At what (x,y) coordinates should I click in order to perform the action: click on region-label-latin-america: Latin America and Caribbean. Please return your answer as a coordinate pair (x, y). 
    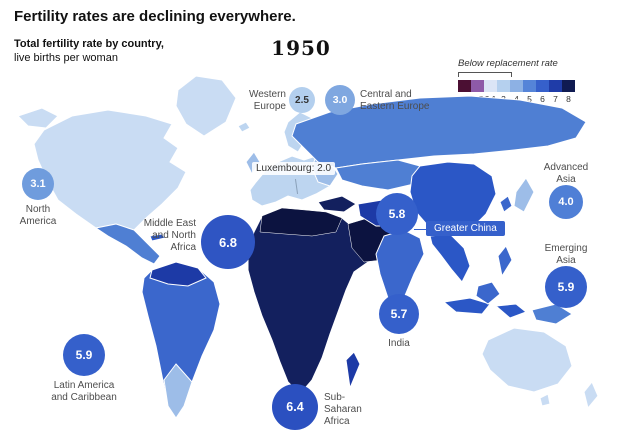
    Looking at the image, I should click on (84, 391).